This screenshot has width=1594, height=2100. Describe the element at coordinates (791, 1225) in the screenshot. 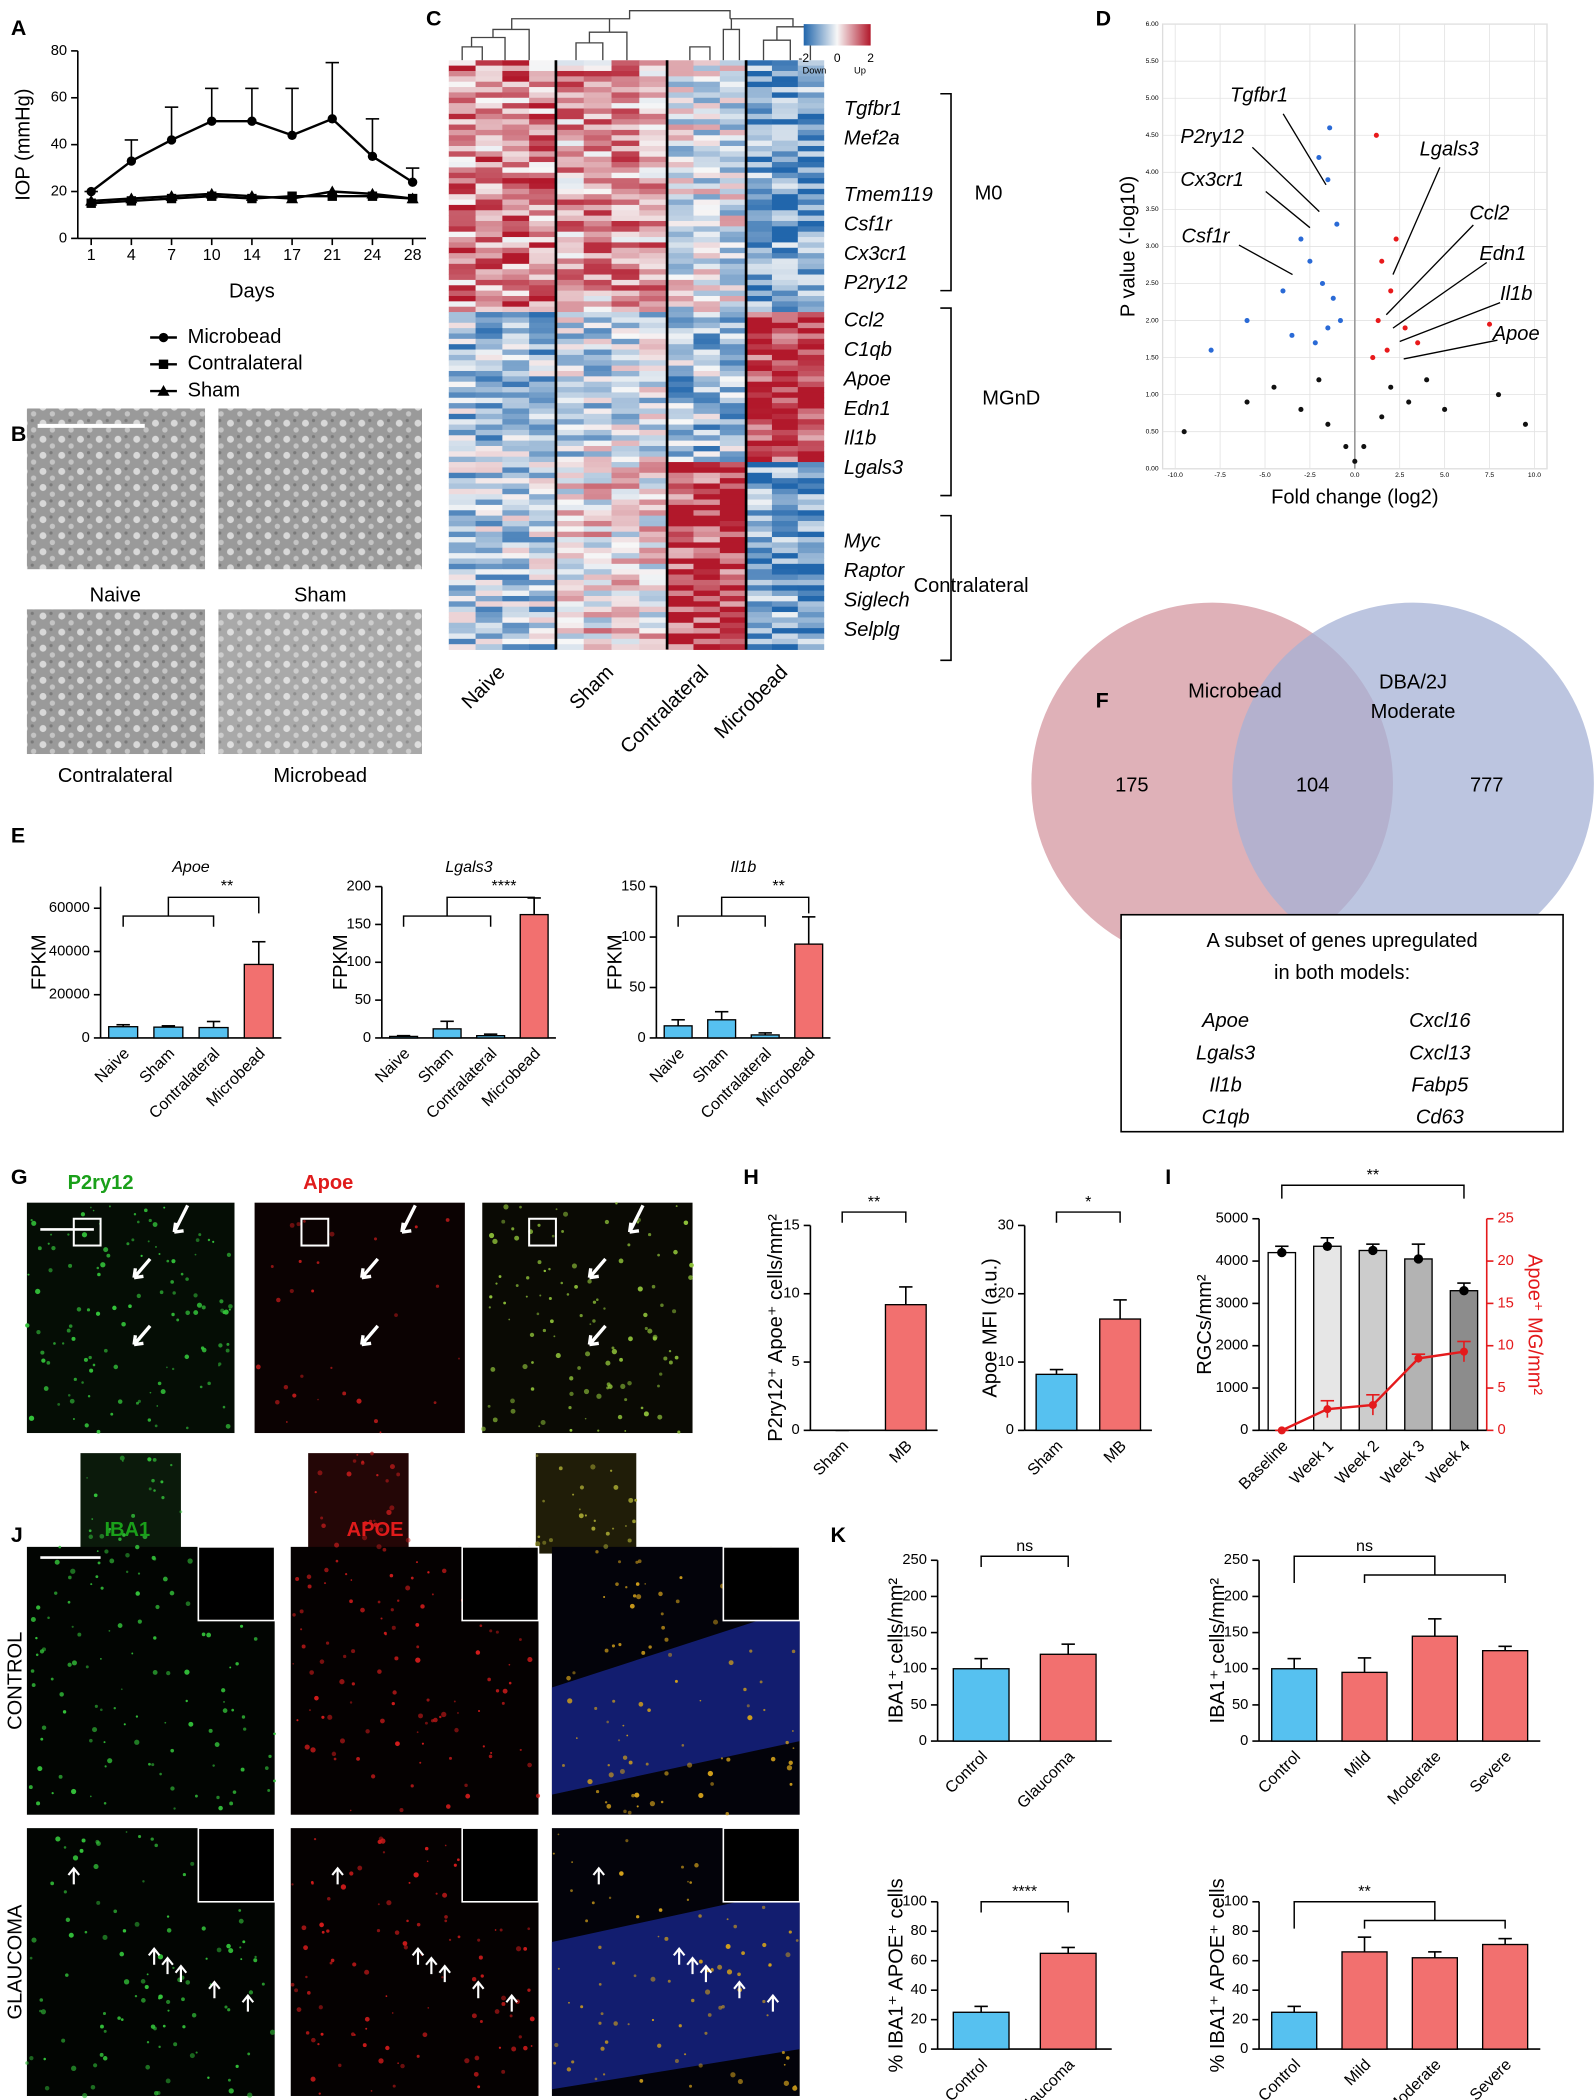

I see `y-tick-label: 15` at that location.